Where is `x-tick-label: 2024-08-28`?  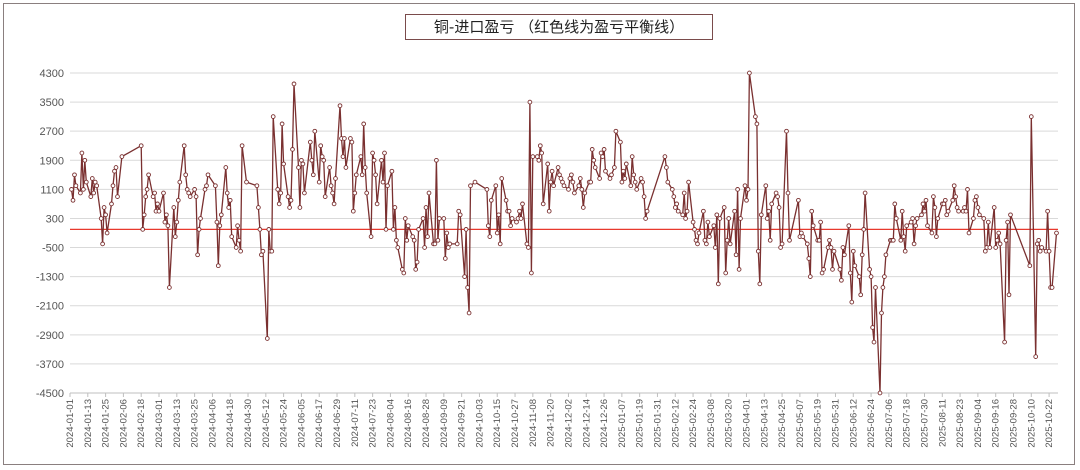
x-tick-label: 2024-08-28 is located at coordinates (426, 423).